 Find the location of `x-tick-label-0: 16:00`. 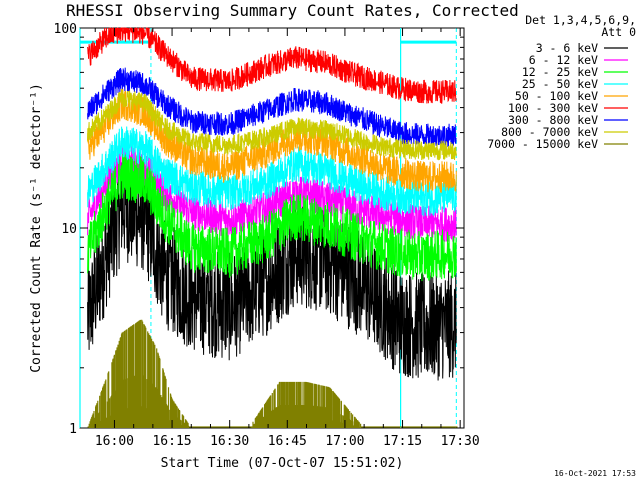

x-tick-label-0: 16:00 is located at coordinates (114, 441).